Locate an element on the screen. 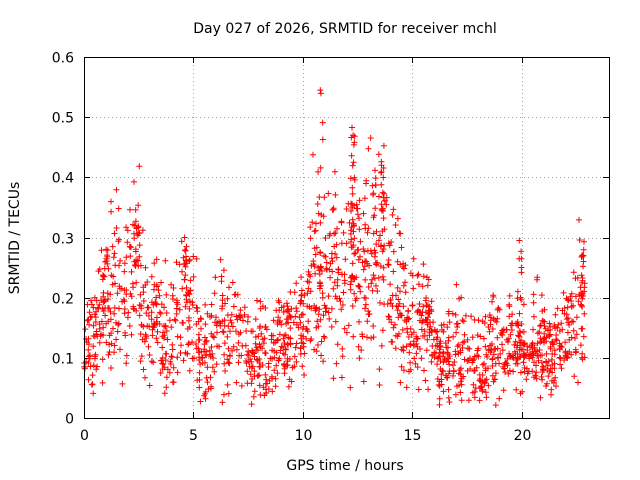  y-tick-label: 0 is located at coordinates (69, 420).